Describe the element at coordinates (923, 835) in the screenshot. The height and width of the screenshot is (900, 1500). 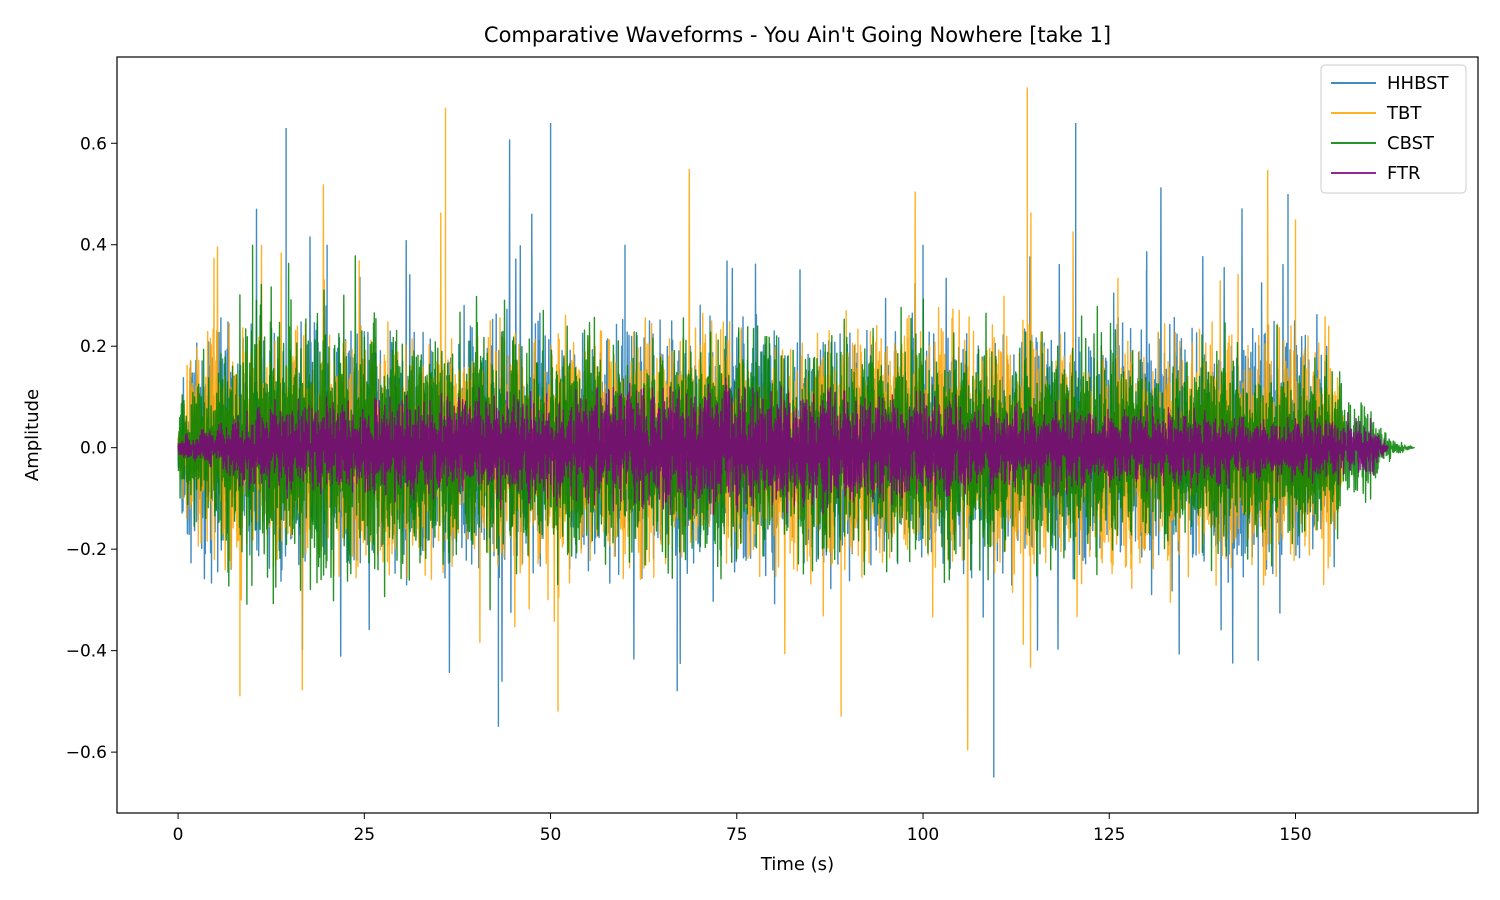
I see `x-tick-label: 100` at that location.